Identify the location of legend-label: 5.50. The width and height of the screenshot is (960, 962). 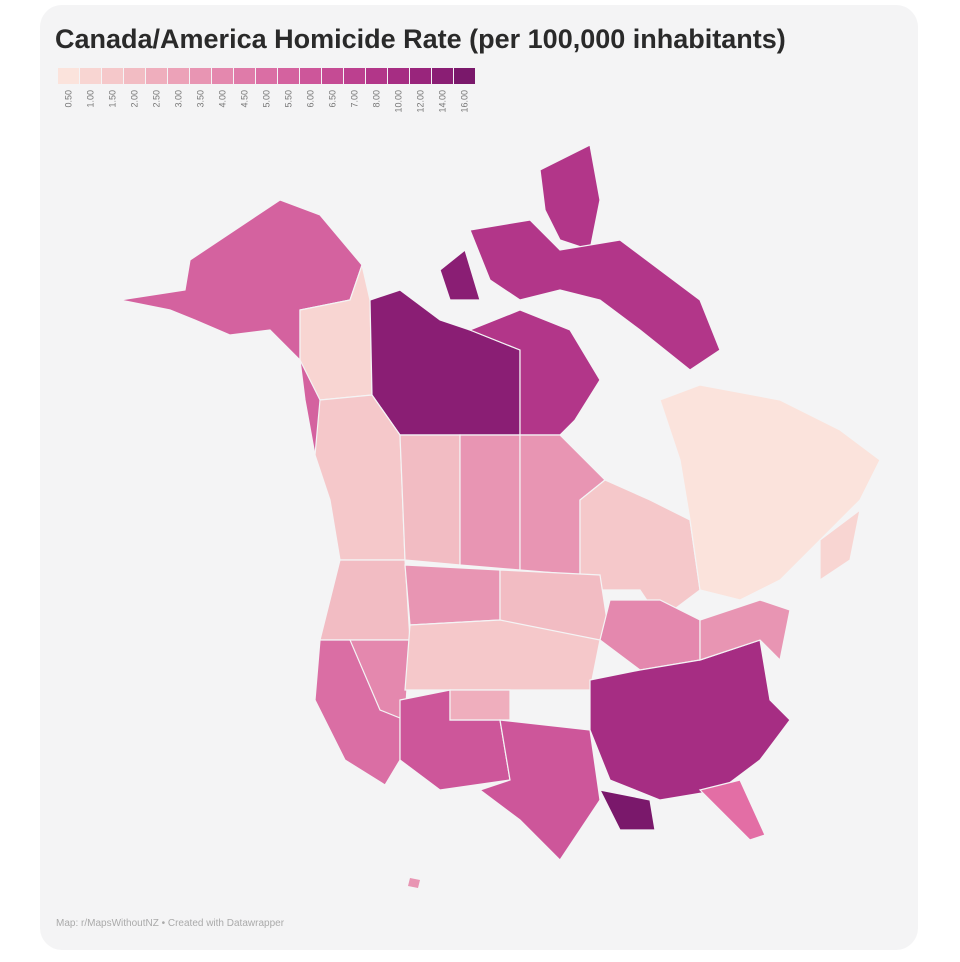
(288, 99).